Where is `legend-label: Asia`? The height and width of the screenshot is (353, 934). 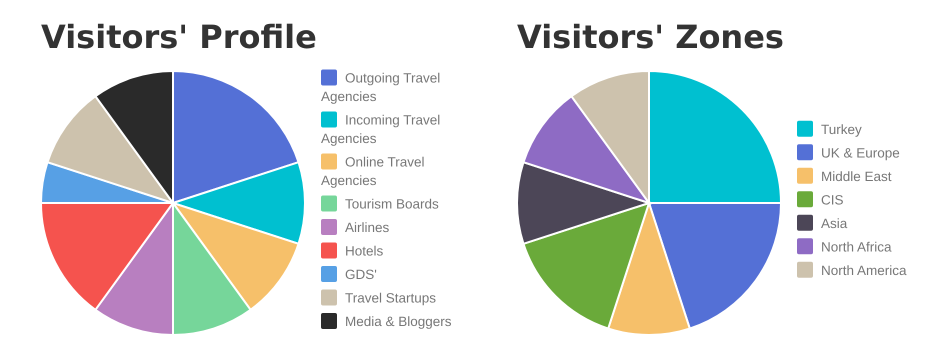
legend-label: Asia is located at coordinates (834, 223).